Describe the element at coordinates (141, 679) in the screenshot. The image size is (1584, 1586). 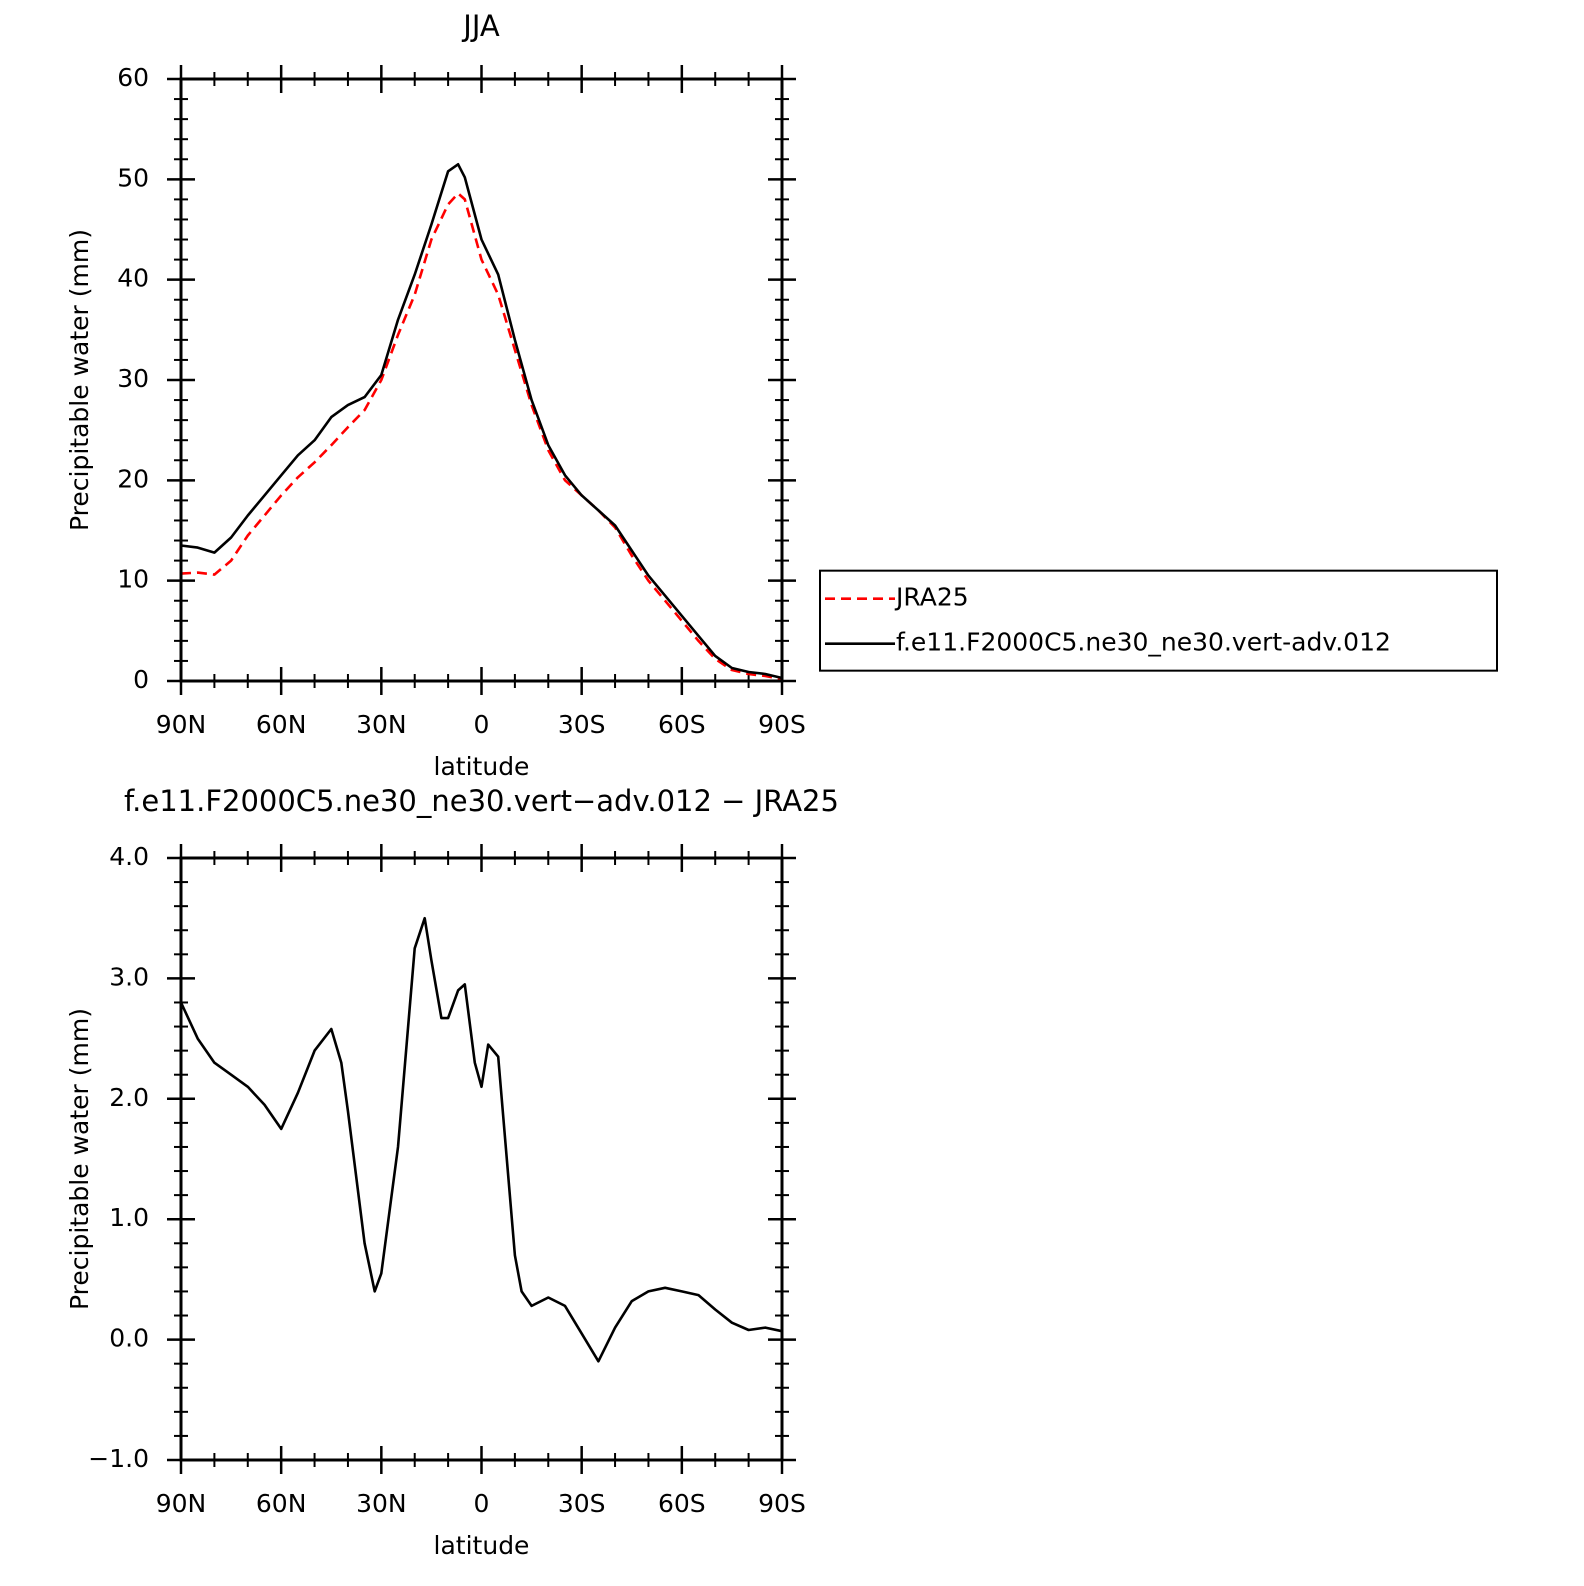
I see `y-tick-label: 0` at that location.